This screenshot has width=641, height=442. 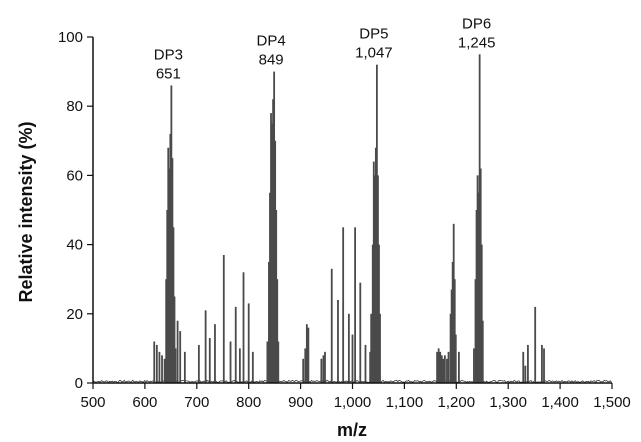 What do you see at coordinates (508, 402) in the screenshot?
I see `x-tick-label: 1,300` at bounding box center [508, 402].